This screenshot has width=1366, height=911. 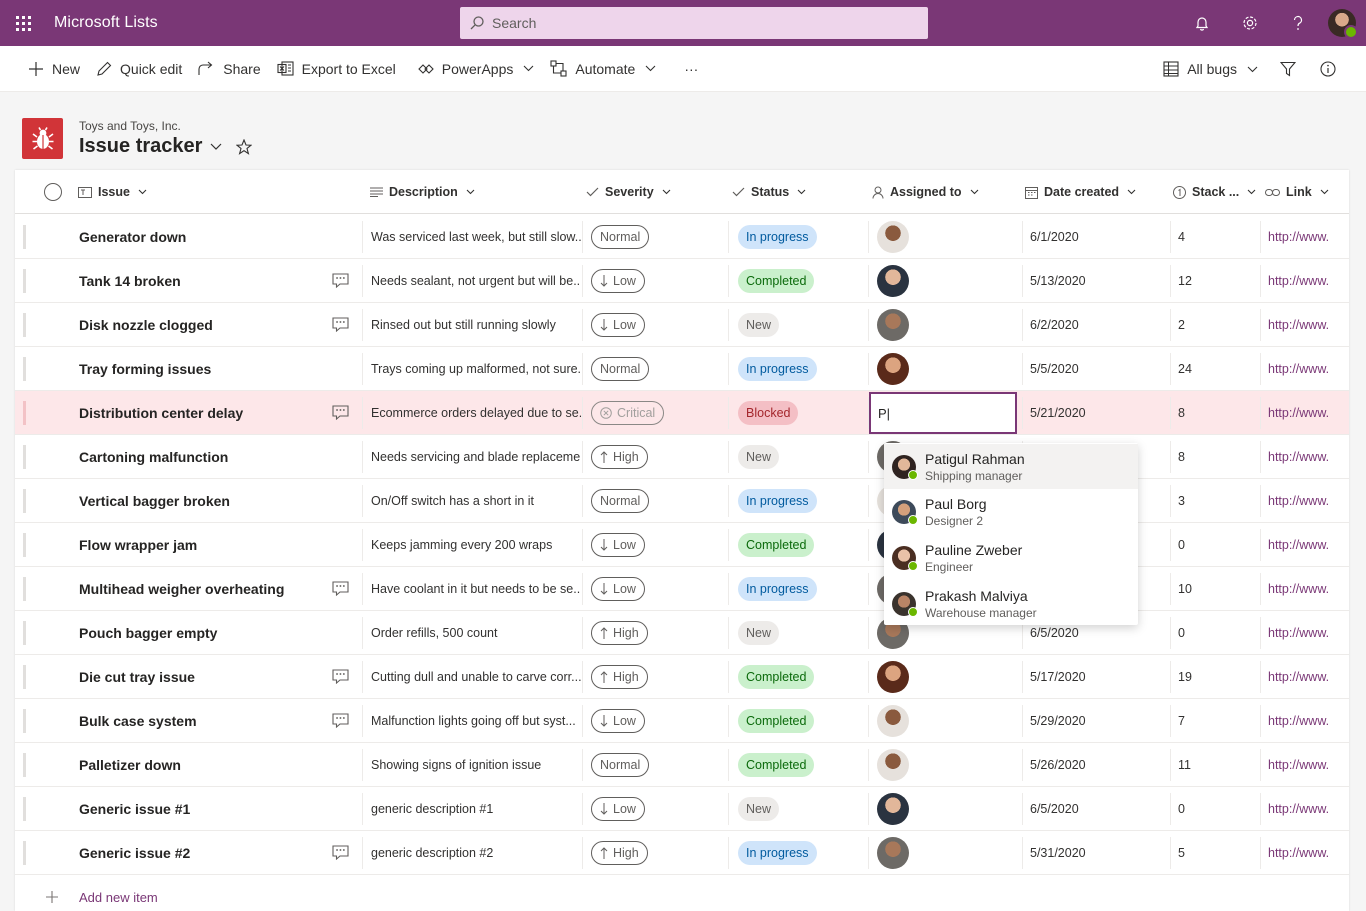 What do you see at coordinates (53, 192) in the screenshot?
I see `select-all-checkbox` at bounding box center [53, 192].